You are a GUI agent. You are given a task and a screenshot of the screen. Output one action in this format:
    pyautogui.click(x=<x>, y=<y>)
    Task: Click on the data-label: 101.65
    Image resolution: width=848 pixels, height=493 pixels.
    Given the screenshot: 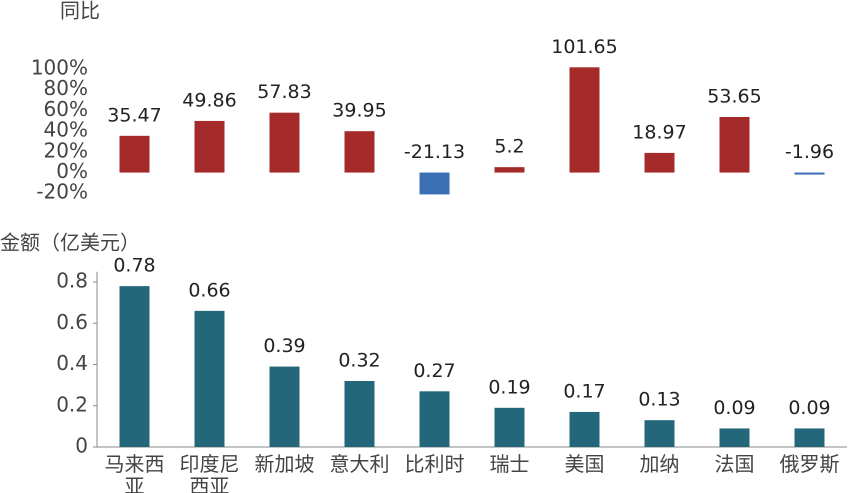 What is the action you would take?
    pyautogui.click(x=584, y=47)
    